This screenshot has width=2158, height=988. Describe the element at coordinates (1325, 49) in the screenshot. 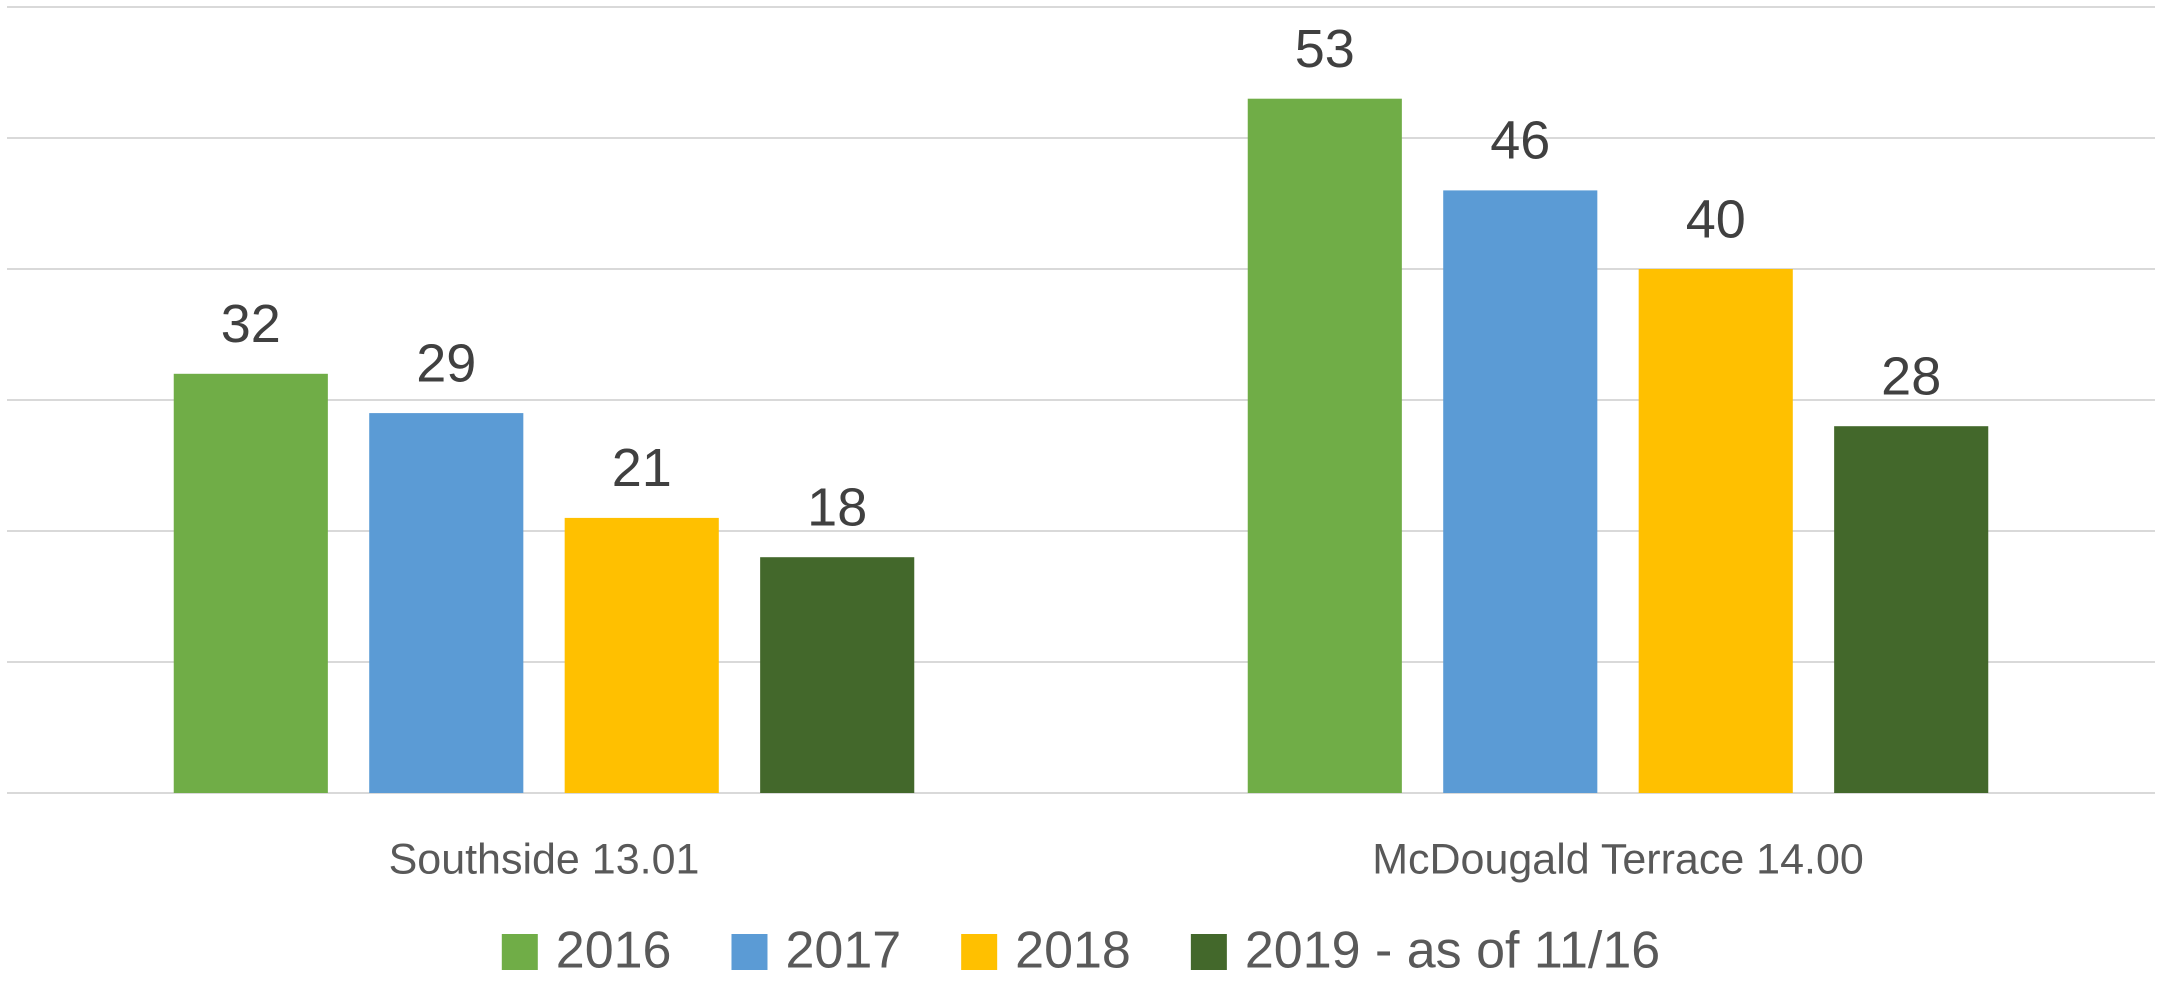

I see `data-label: 53` at that location.